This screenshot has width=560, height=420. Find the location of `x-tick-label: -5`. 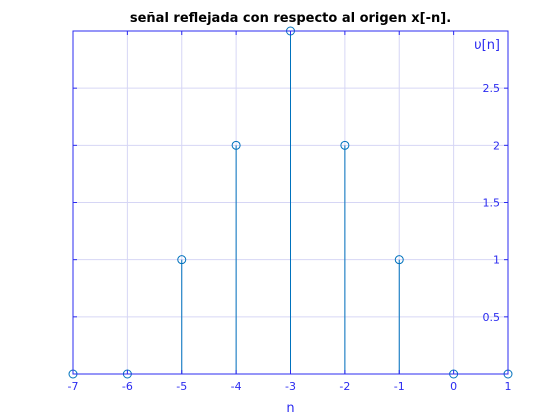

x-tick-label: -5 is located at coordinates (181, 386).